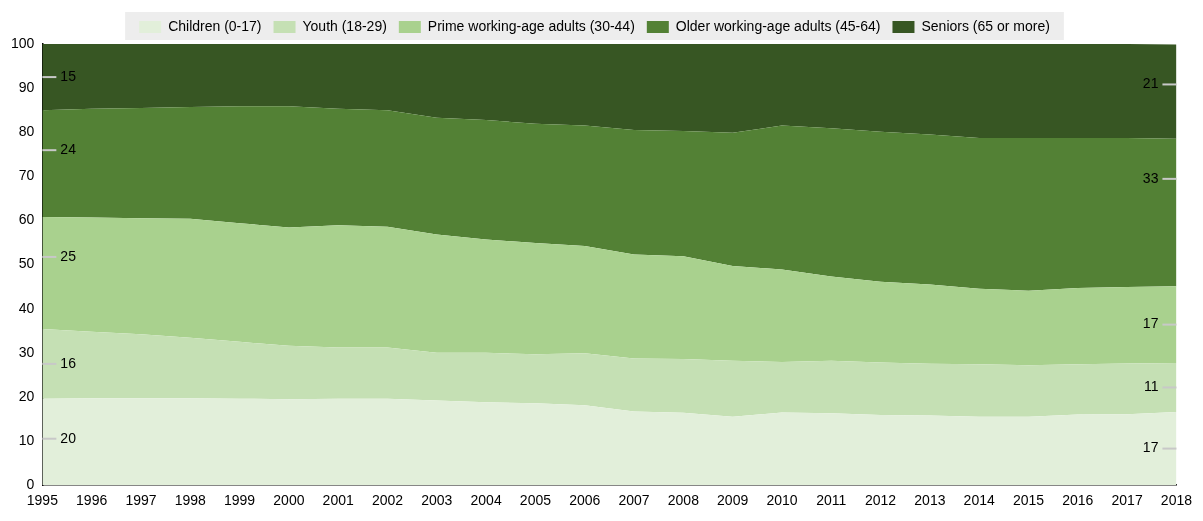  What do you see at coordinates (782, 500) in the screenshot?
I see `x-tick-label: 2010` at bounding box center [782, 500].